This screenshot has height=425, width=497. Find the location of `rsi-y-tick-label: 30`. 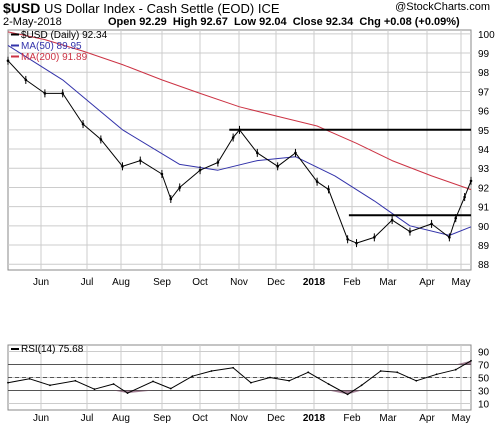

rsi-y-tick-label: 30 is located at coordinates (484, 392).